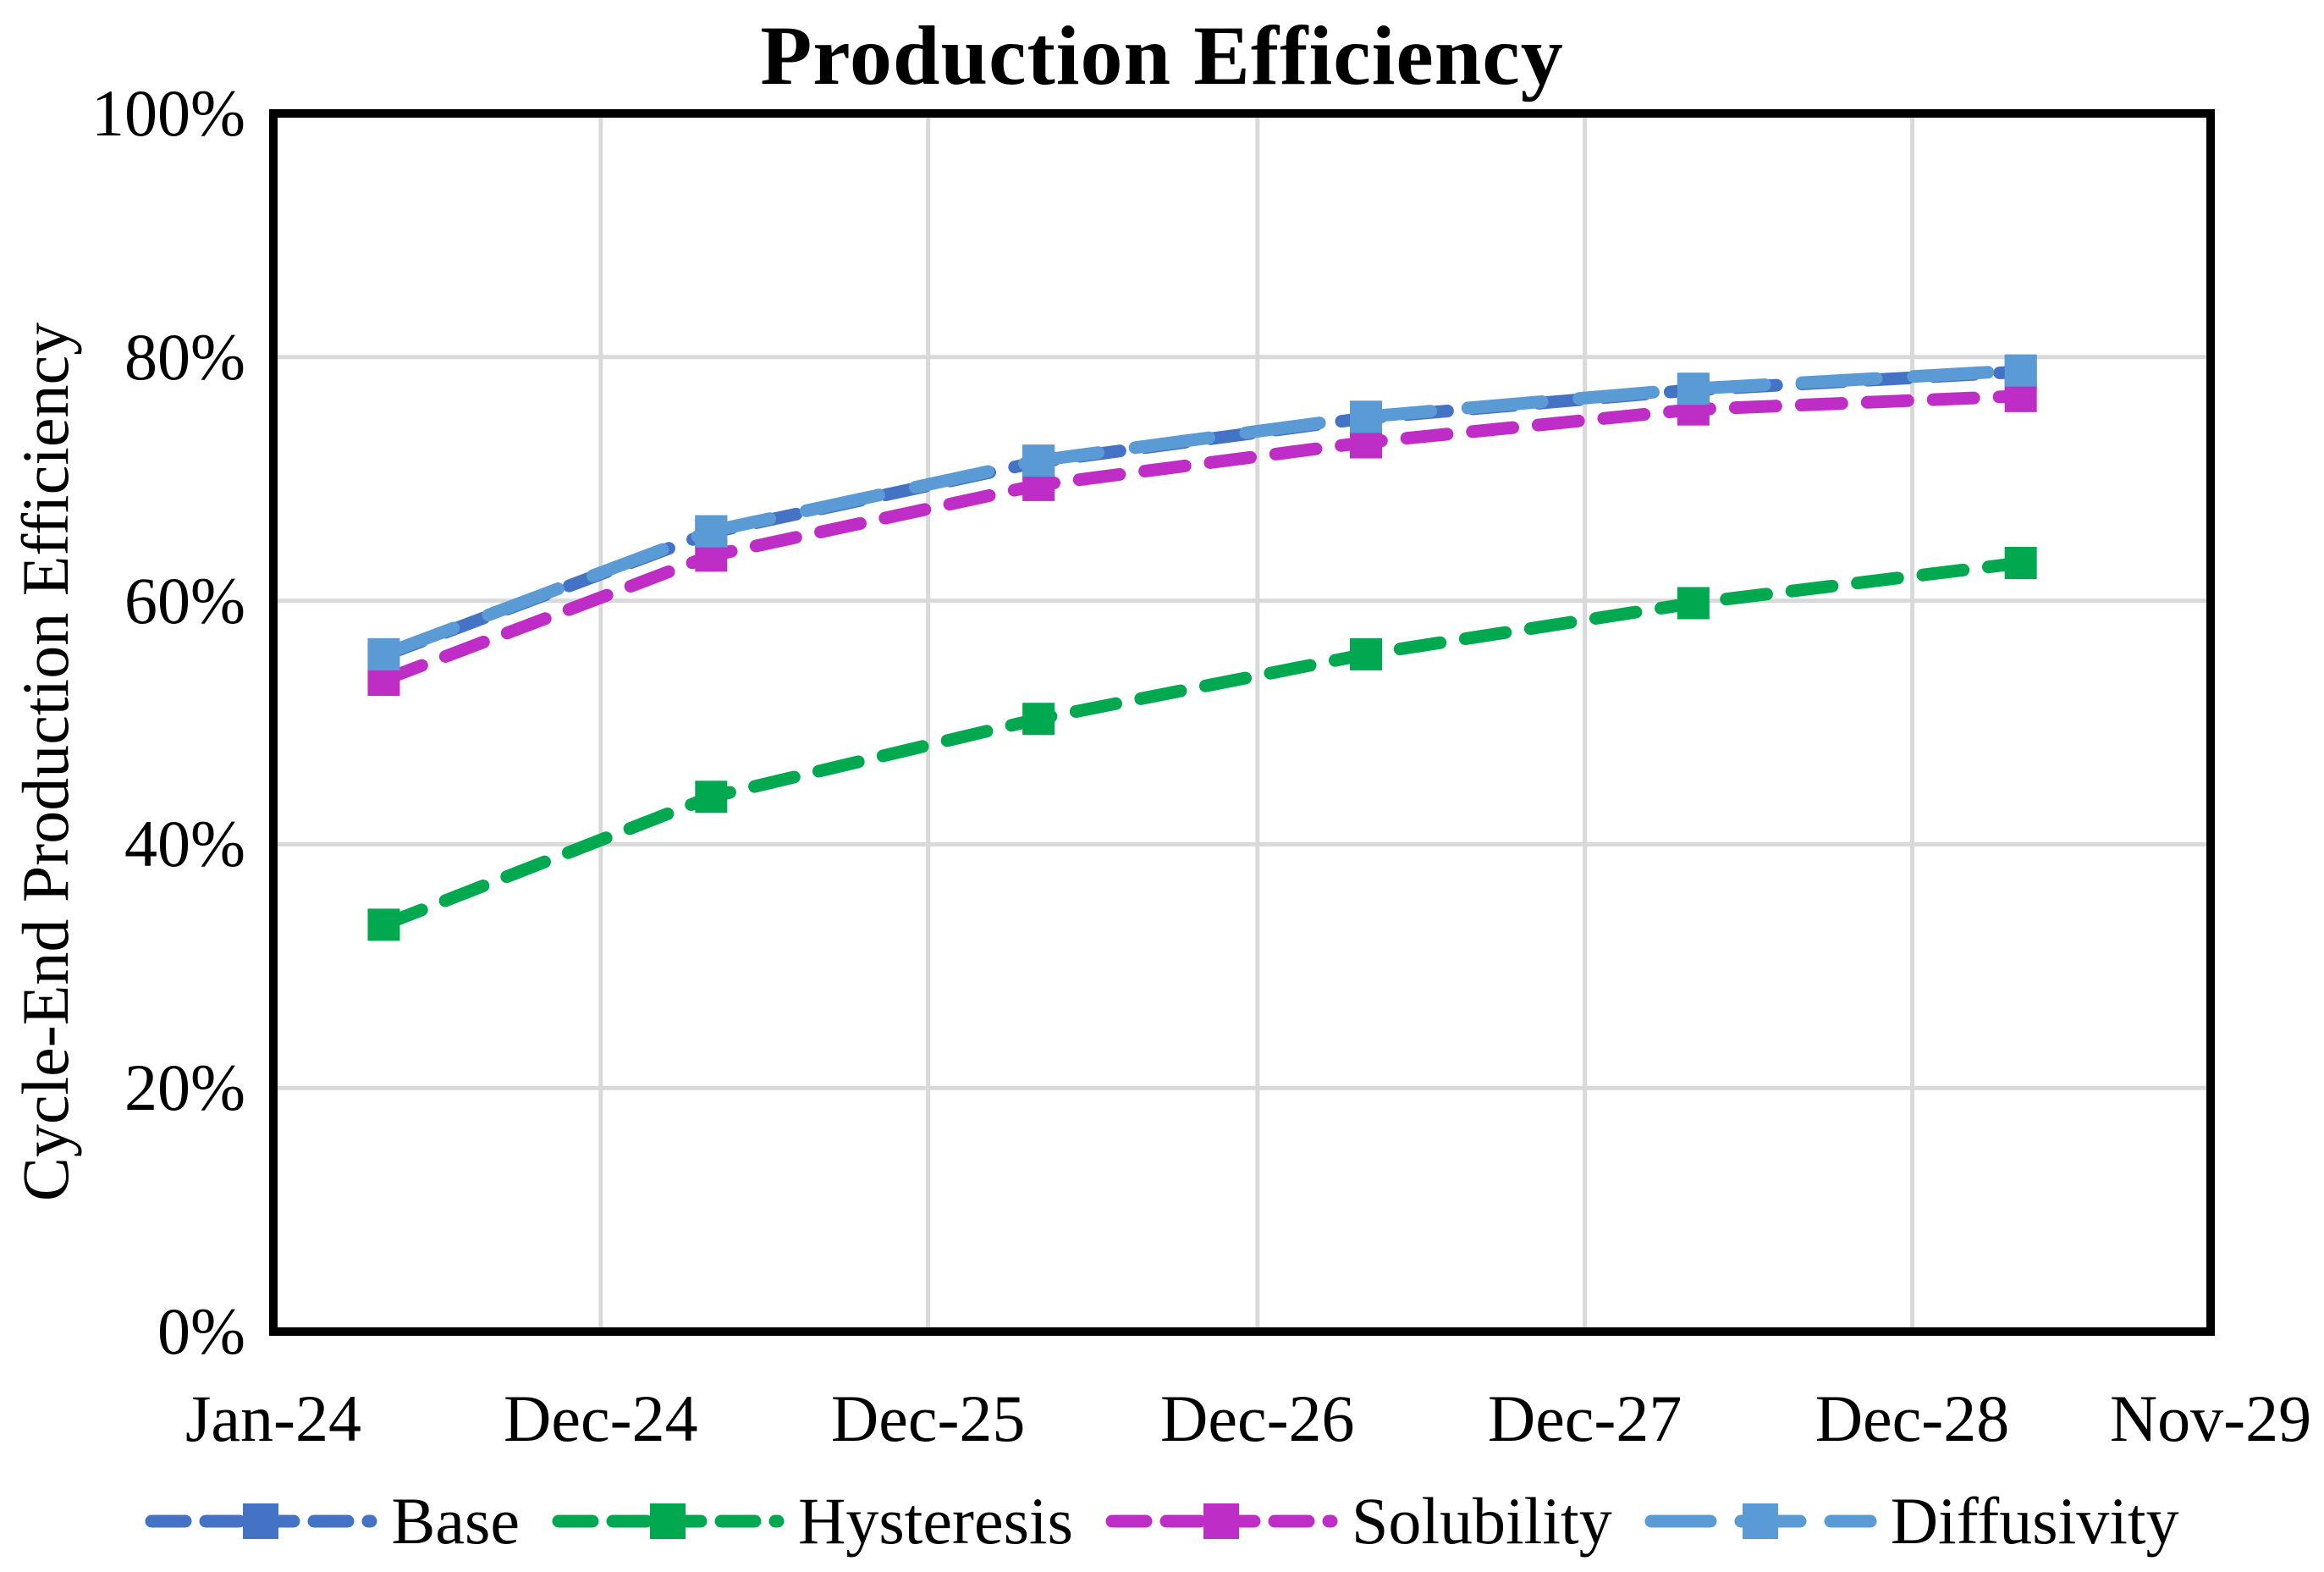  I want to click on x-tick-label-nov-29: Nov-29, so click(2210, 1418).